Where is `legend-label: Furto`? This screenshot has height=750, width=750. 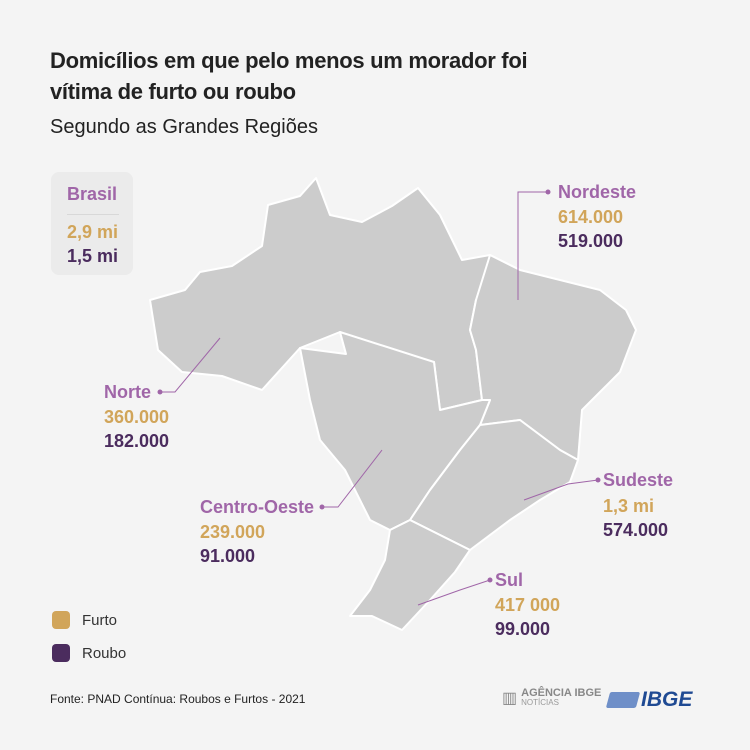
legend-label: Furto is located at coordinates (100, 620).